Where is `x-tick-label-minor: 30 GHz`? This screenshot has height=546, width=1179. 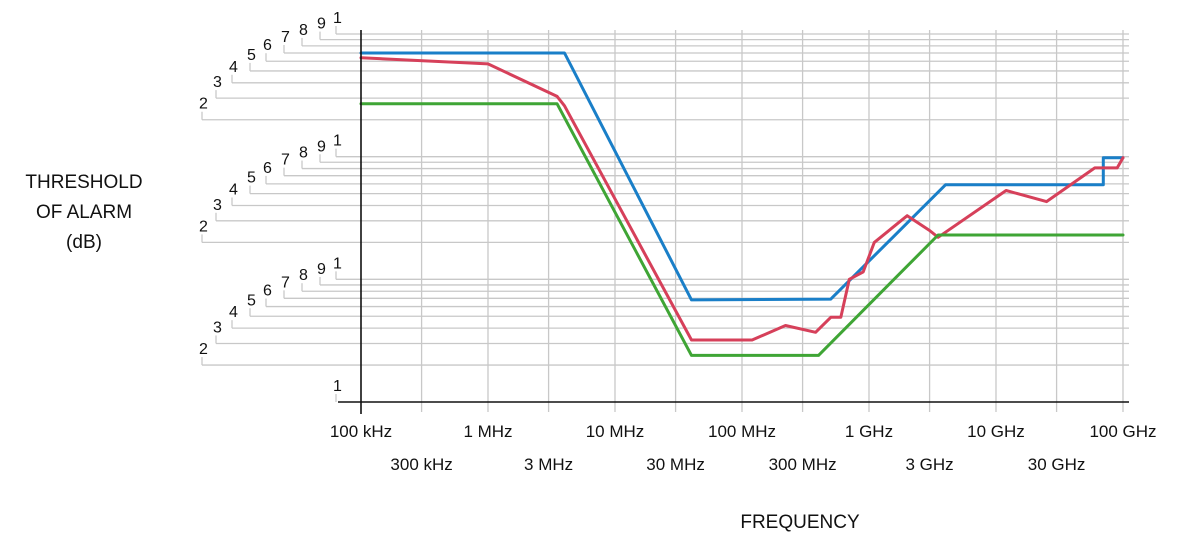
x-tick-label-minor: 30 GHz is located at coordinates (1057, 464).